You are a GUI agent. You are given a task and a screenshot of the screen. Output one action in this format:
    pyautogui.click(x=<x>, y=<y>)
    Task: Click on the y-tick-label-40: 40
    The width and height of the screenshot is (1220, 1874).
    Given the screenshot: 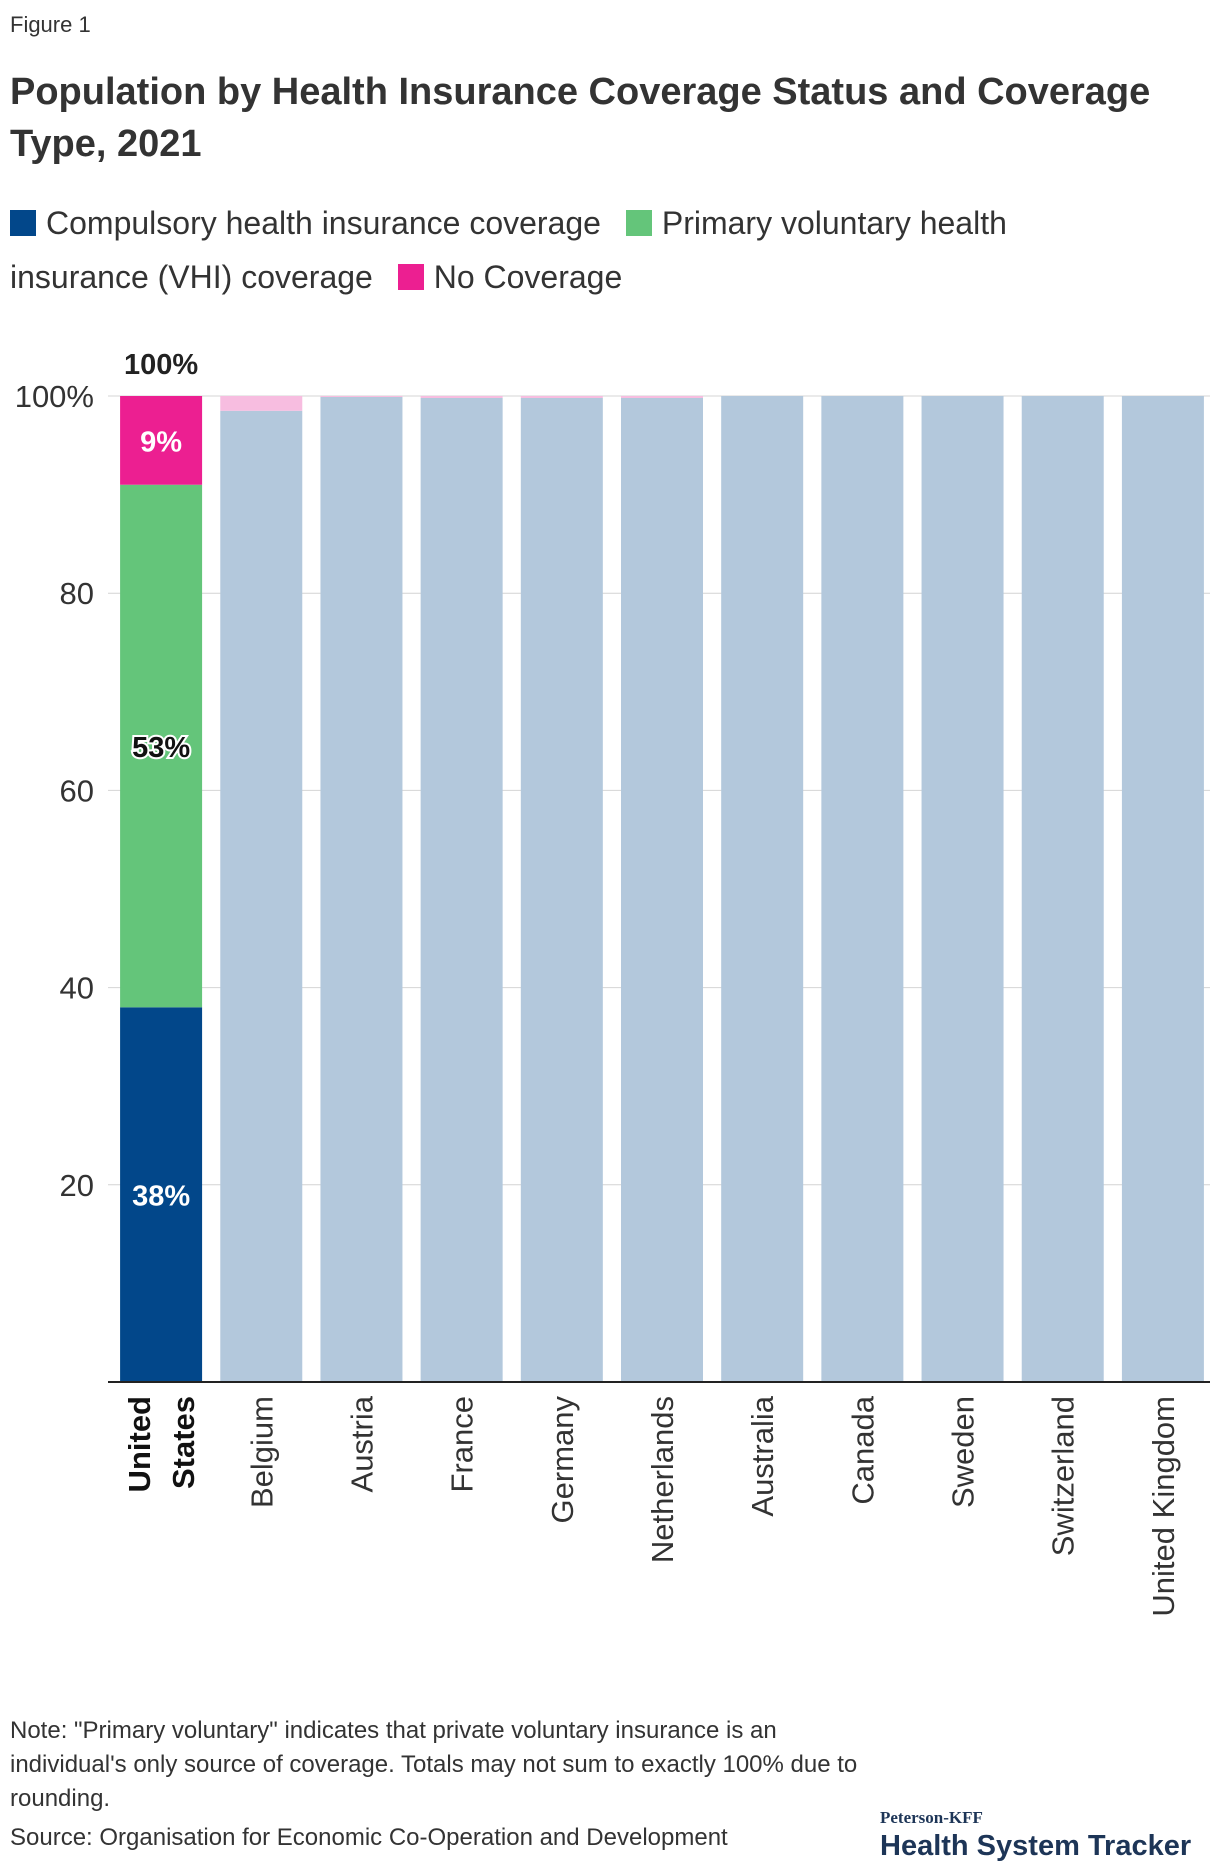 What is the action you would take?
    pyautogui.click(x=77, y=988)
    